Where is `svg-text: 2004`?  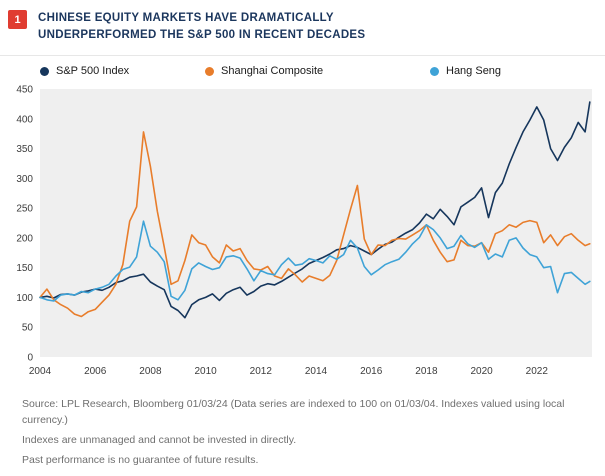
svg-text: 2004 is located at coordinates (40, 371).